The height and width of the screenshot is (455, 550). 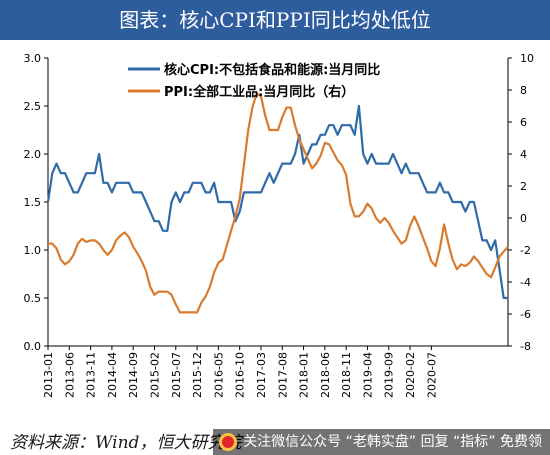 I want to click on left-tick-label: 1.5, so click(x=33, y=202).